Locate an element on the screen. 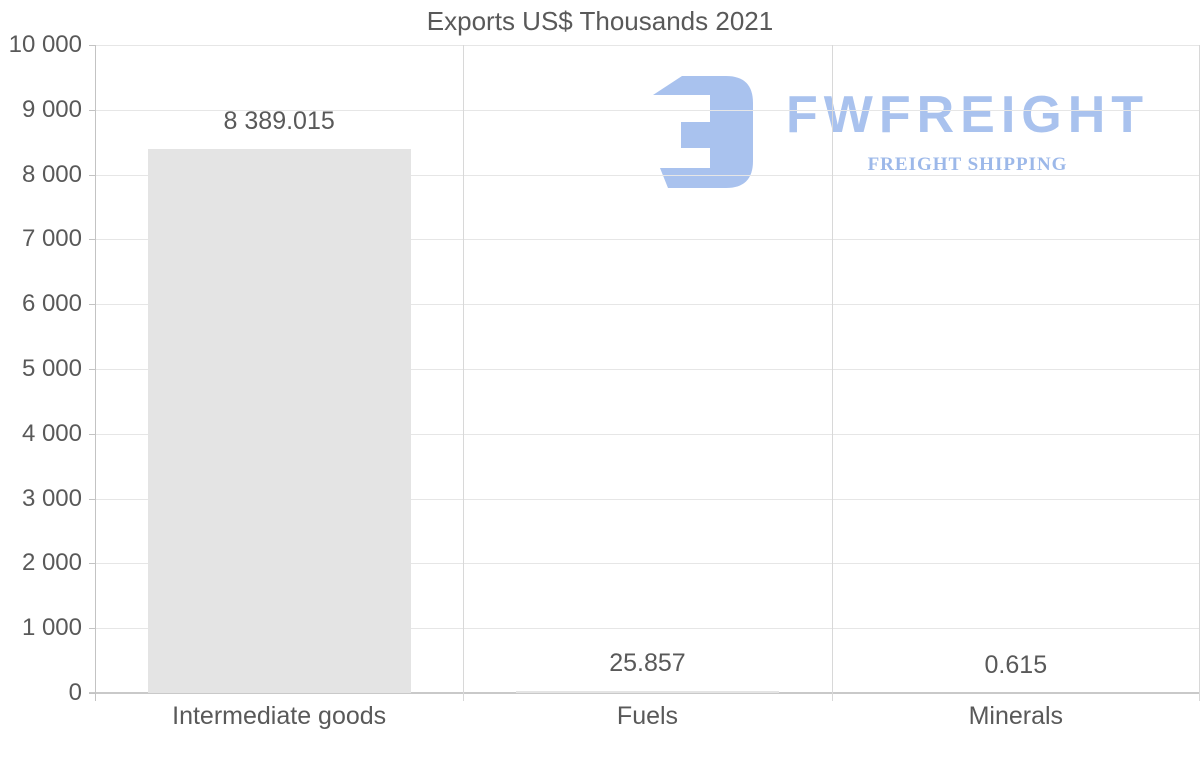 The width and height of the screenshot is (1200, 763). chart-title: Exports US$ Thousands 2021 is located at coordinates (600, 21).